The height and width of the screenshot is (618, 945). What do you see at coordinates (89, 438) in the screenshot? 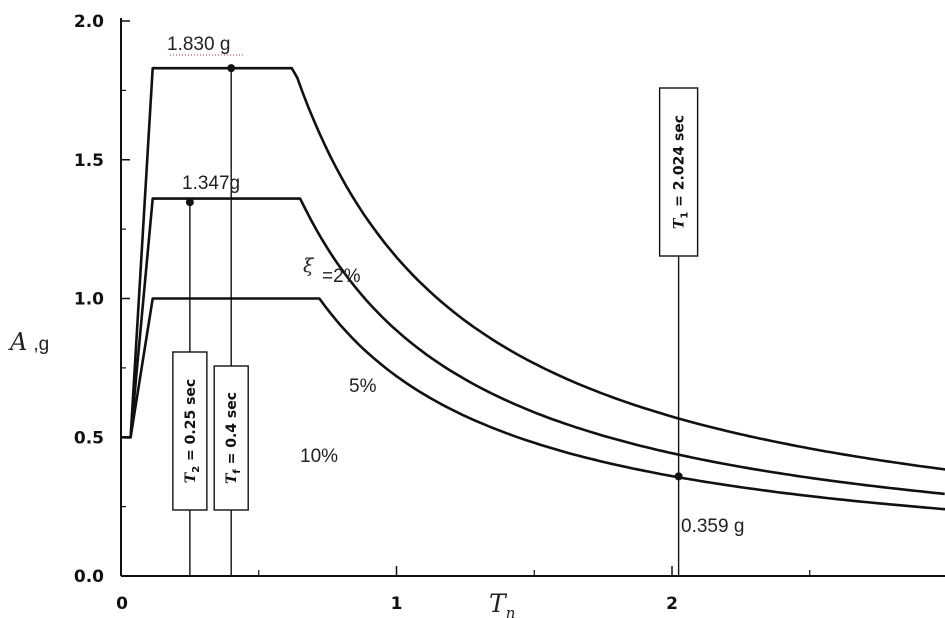
I see `y-tick-label: 0.5` at bounding box center [89, 438].